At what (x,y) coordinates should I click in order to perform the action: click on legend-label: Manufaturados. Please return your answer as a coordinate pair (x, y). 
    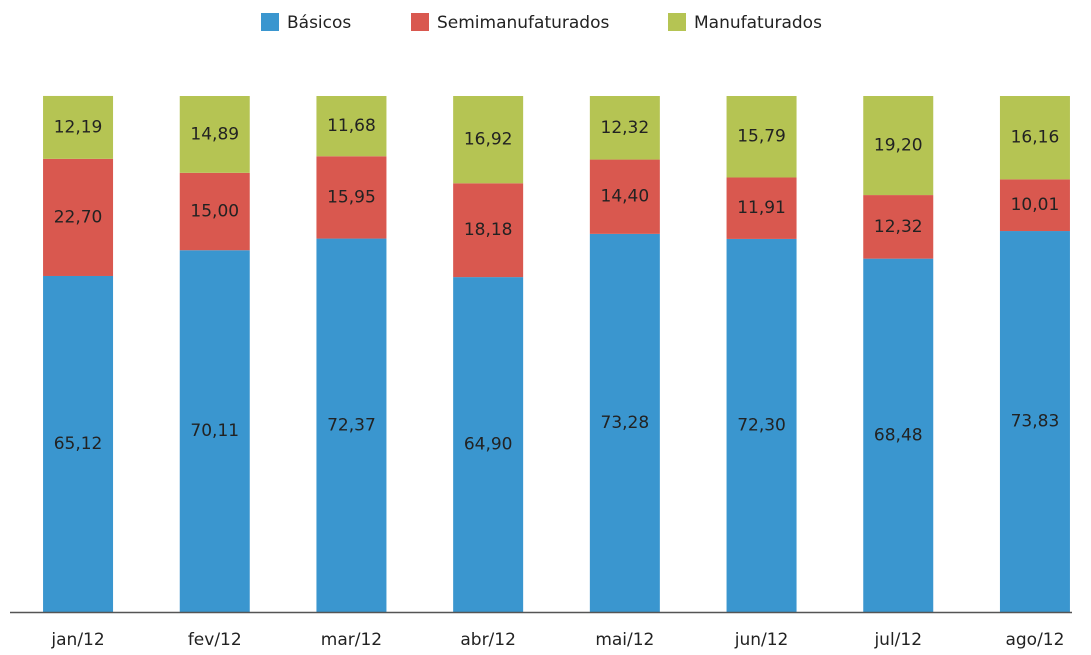
    Looking at the image, I should click on (758, 23).